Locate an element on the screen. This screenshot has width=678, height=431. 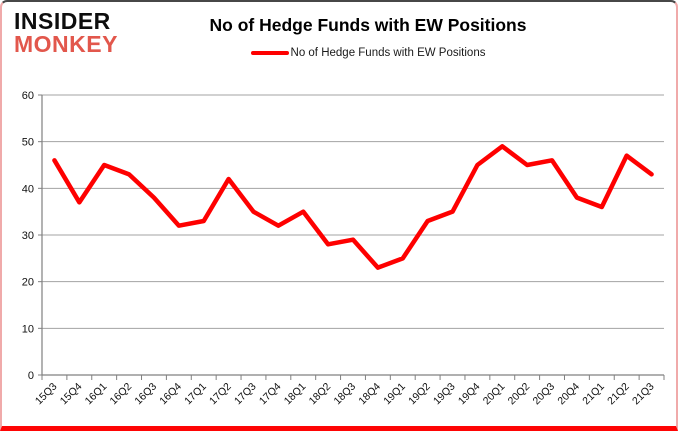
x-axis-label: 19Q2 is located at coordinates (419, 394).